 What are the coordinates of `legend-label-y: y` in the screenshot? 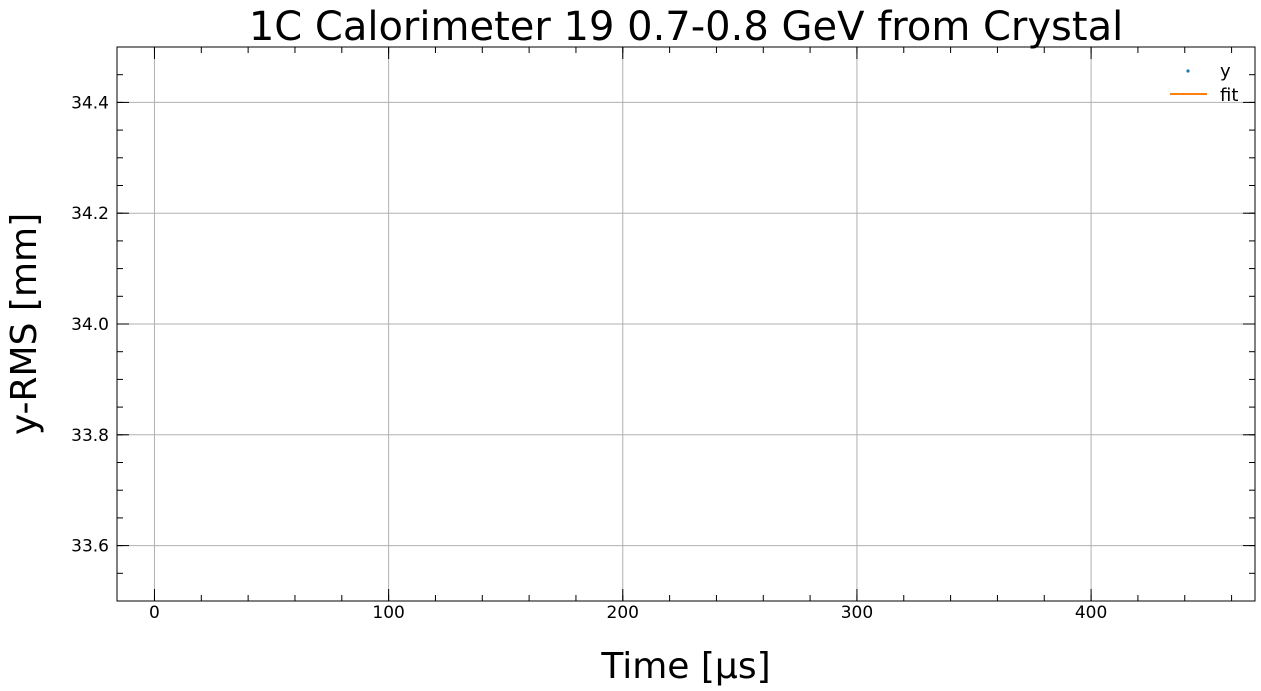 It's located at (1225, 71).